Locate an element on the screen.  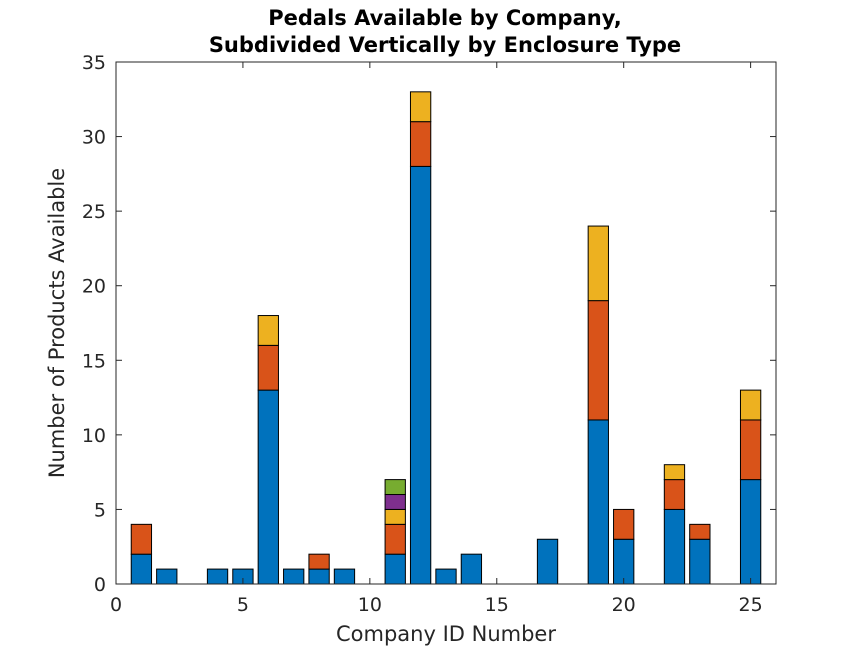
y-tick-label: 35 is located at coordinates (94, 63).